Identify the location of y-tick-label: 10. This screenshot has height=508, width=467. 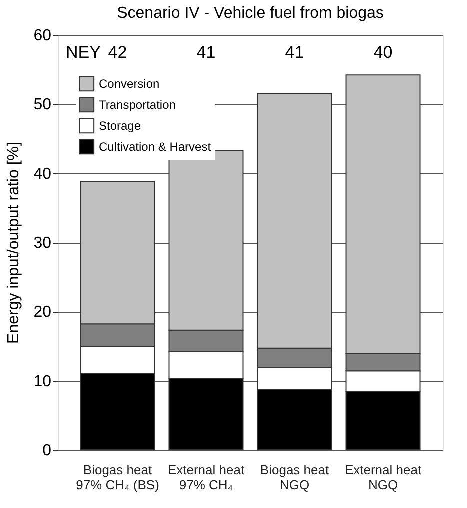
(43, 381).